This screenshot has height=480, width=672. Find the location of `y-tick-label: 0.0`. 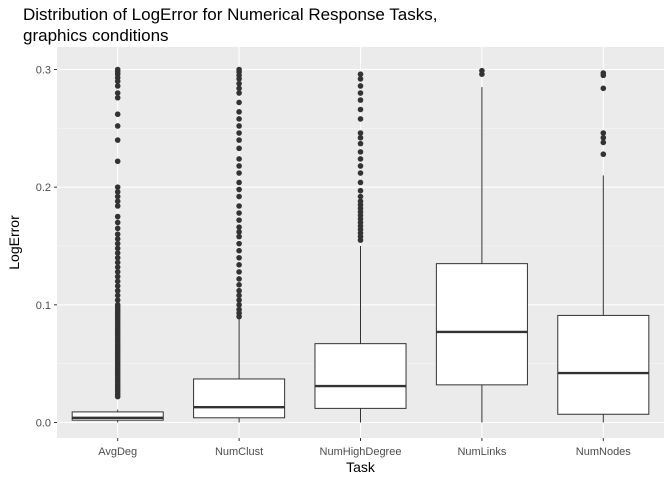

y-tick-label: 0.0 is located at coordinates (43, 424).